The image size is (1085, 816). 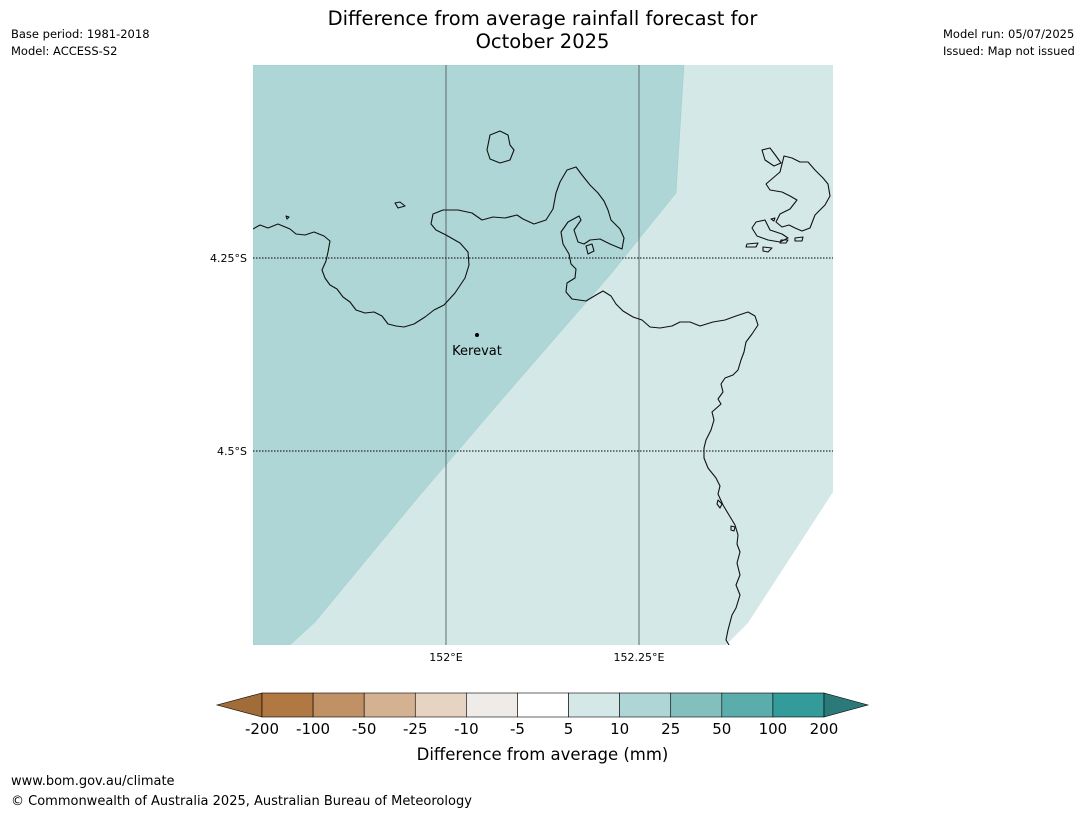 I want to click on islet-far-west, so click(x=287, y=217).